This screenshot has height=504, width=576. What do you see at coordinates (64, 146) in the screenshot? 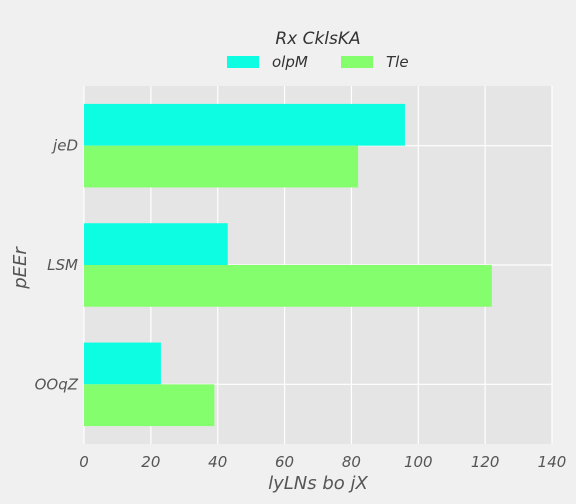
I see `y-tick-label: jeD` at bounding box center [64, 146].